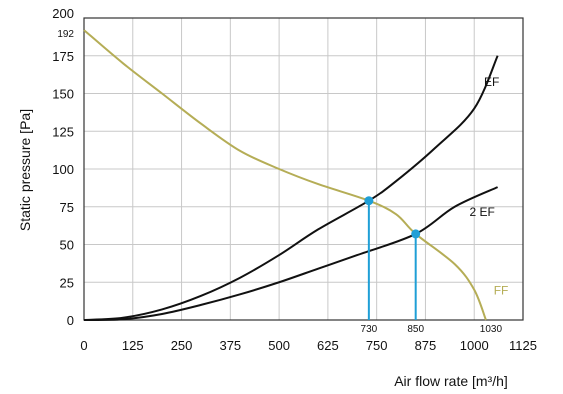 The width and height of the screenshot is (563, 394). What do you see at coordinates (279, 345) in the screenshot?
I see `x-tick-label: 500` at bounding box center [279, 345].